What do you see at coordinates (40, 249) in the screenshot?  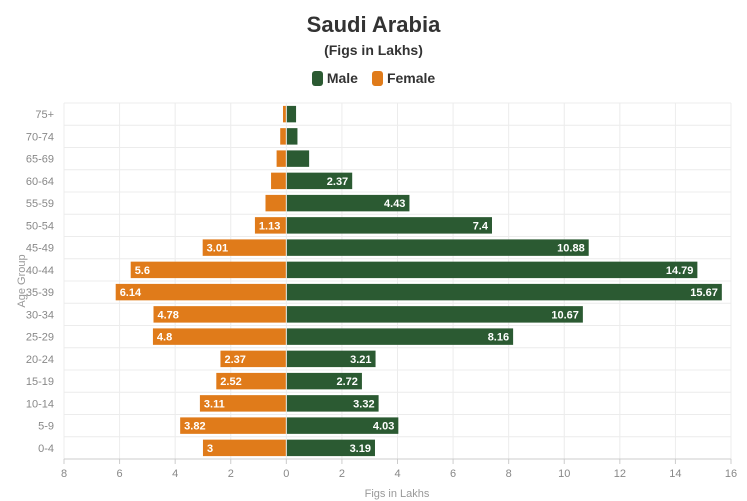 I see `y-tick-label: 45-49` at bounding box center [40, 249].